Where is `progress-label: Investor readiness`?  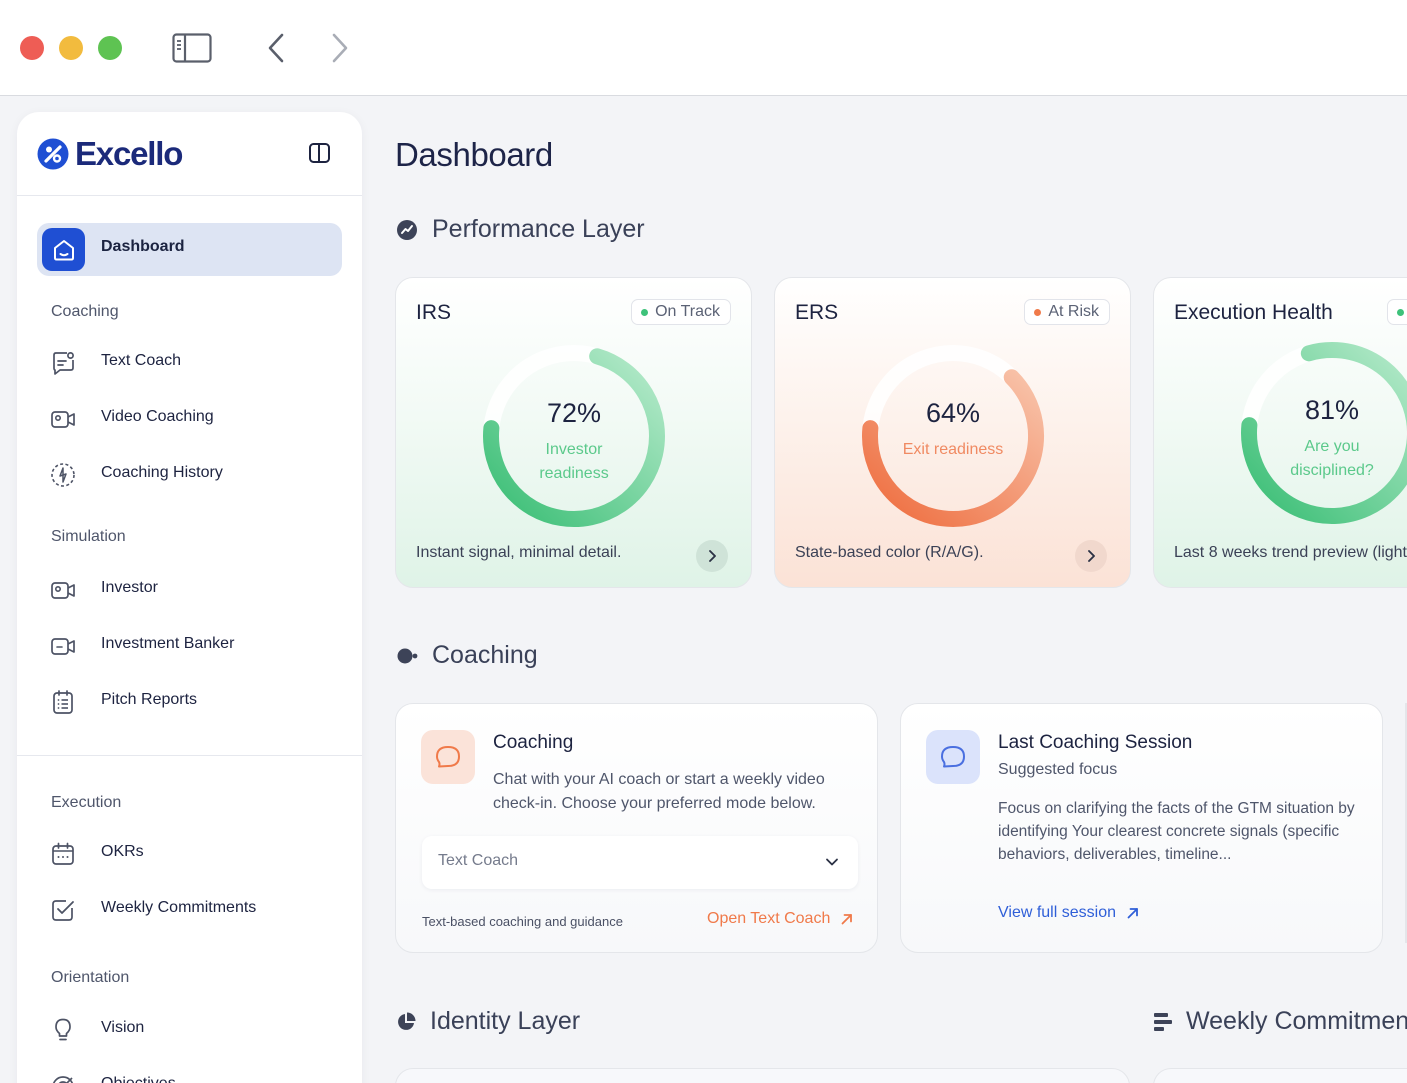 progress-label: Investor readiness is located at coordinates (574, 461).